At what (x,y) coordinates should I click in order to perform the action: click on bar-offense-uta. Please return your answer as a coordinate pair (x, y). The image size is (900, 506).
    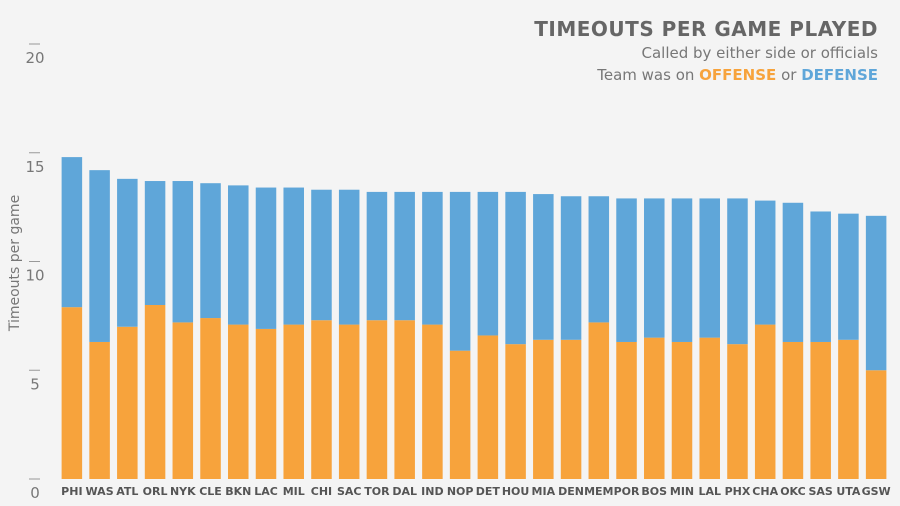
    Looking at the image, I should click on (848, 409).